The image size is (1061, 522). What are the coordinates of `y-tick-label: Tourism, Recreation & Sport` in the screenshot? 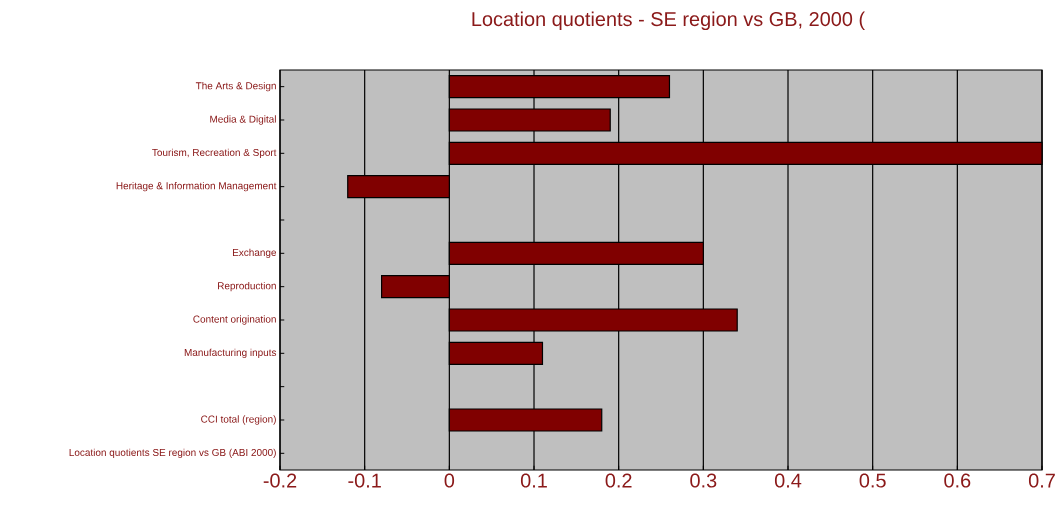 It's located at (214, 153).